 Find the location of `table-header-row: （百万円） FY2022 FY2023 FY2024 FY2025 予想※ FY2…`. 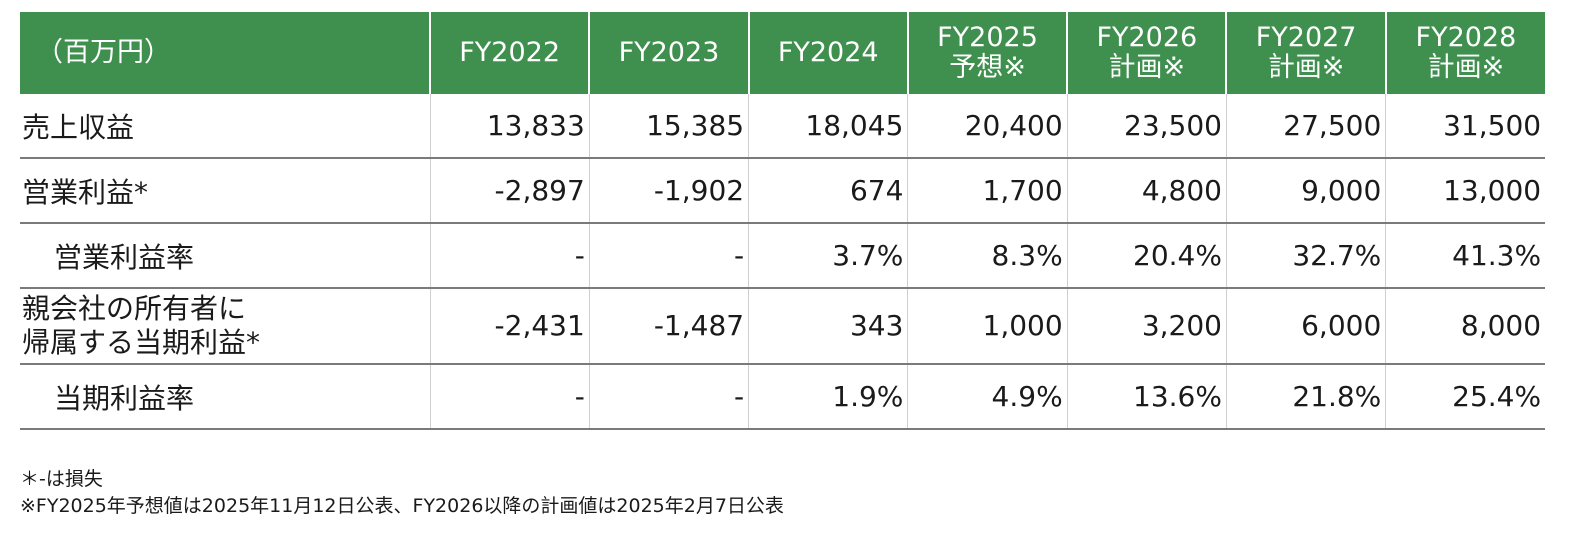

table-header-row: （百万円） FY2022 FY2023 FY2024 FY2025 予想※ FY2… is located at coordinates (783, 53).